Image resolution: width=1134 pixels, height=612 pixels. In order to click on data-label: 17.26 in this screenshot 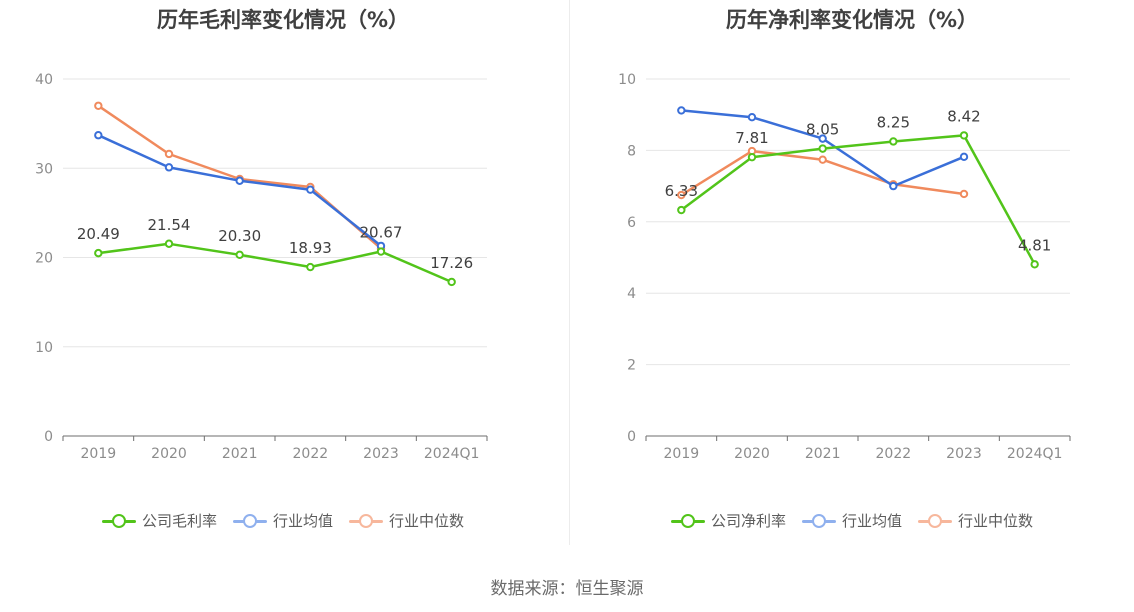, I will do `click(451, 263)`.